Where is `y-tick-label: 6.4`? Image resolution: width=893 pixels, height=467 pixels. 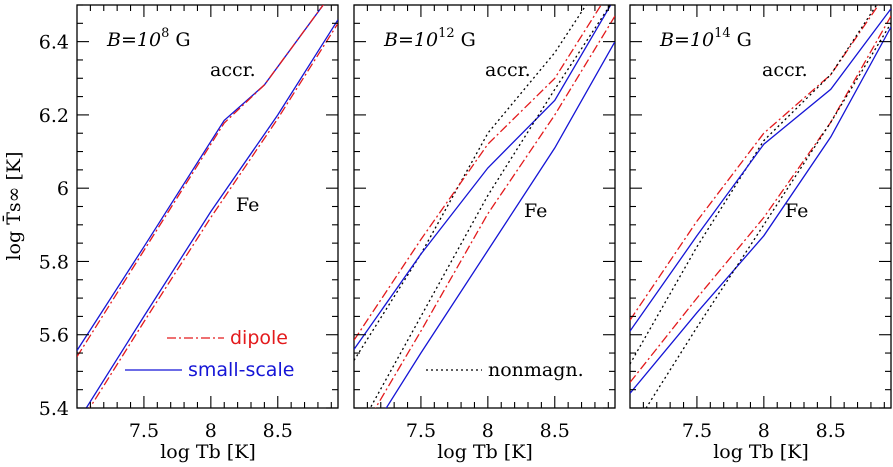
y-tick-label: 6.4 is located at coordinates (54, 43).